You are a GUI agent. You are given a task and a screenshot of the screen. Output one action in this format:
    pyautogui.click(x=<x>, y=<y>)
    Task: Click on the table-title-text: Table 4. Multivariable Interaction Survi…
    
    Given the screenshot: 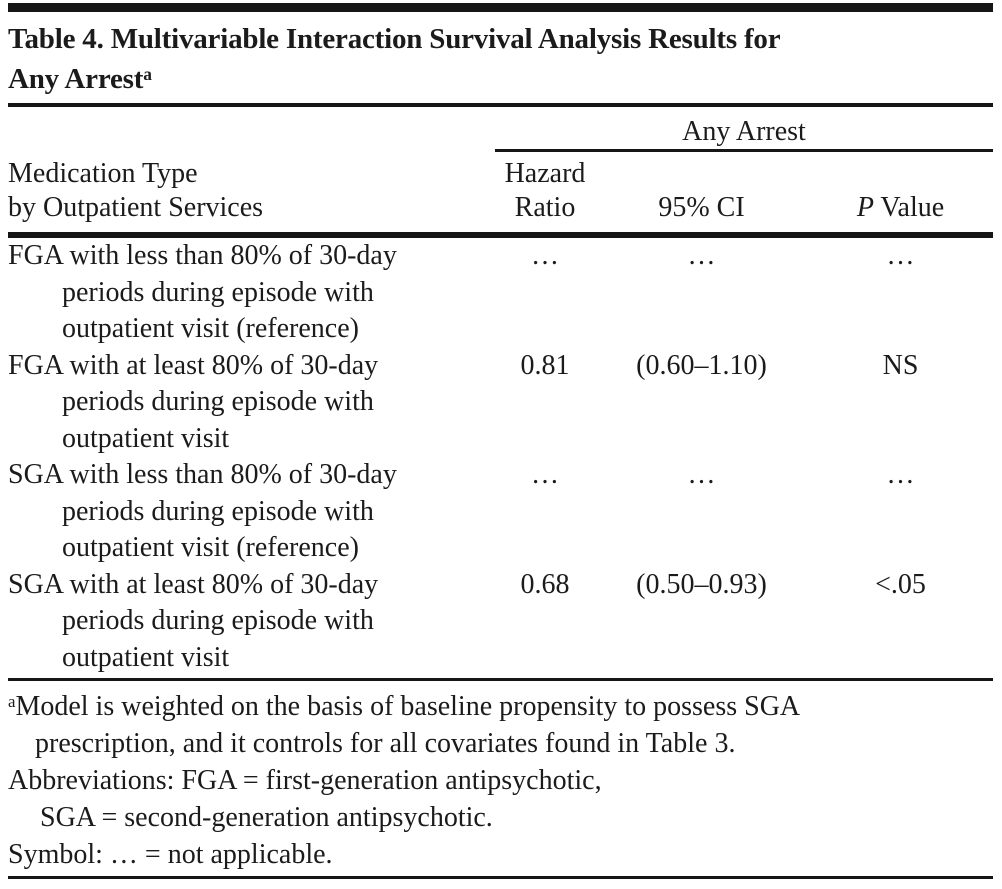 What is the action you would take?
    pyautogui.click(x=394, y=59)
    